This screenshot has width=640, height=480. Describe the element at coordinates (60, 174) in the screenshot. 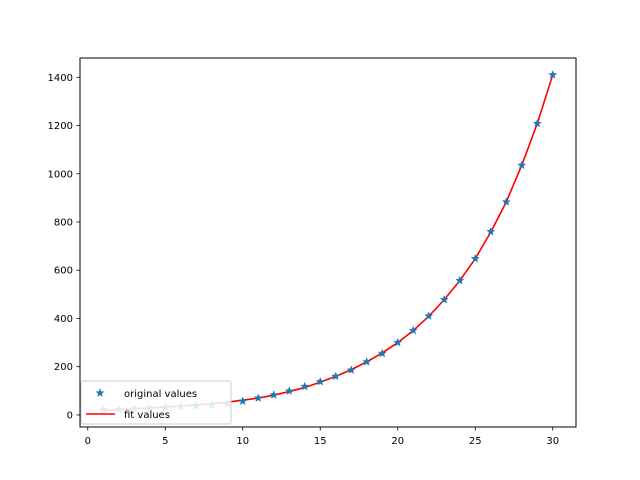

I see `y-tick-label: 1000` at that location.